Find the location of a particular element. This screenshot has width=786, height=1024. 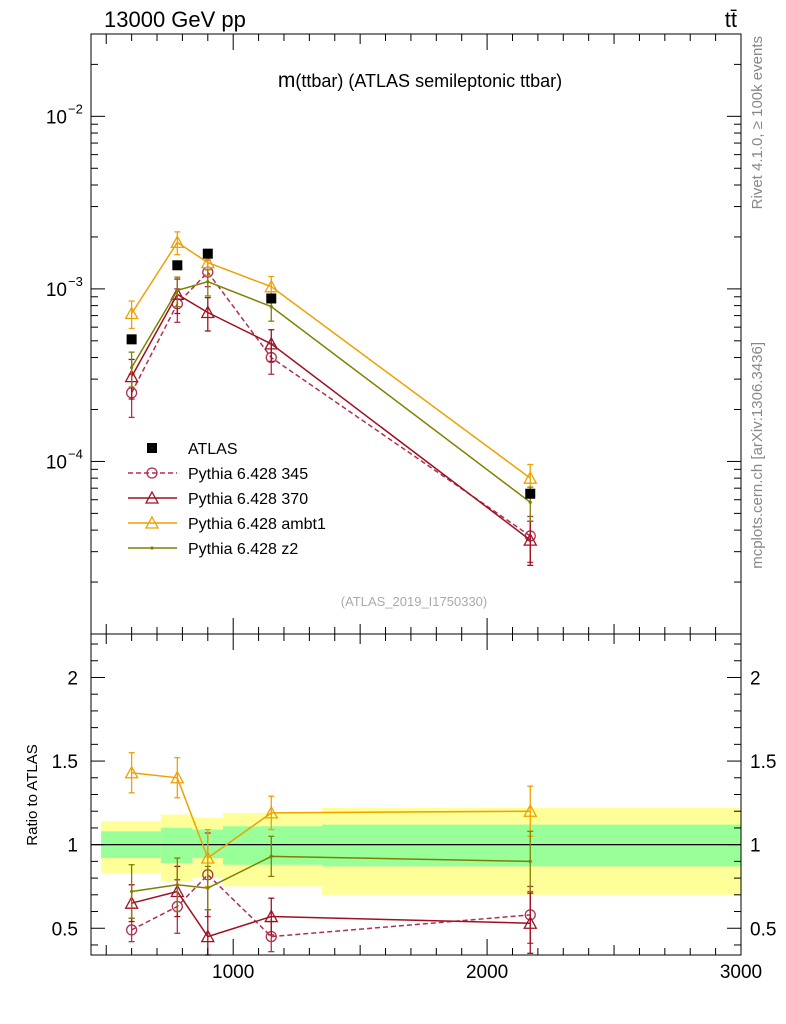

ratio-xtick-label: 3000 is located at coordinates (741, 972).